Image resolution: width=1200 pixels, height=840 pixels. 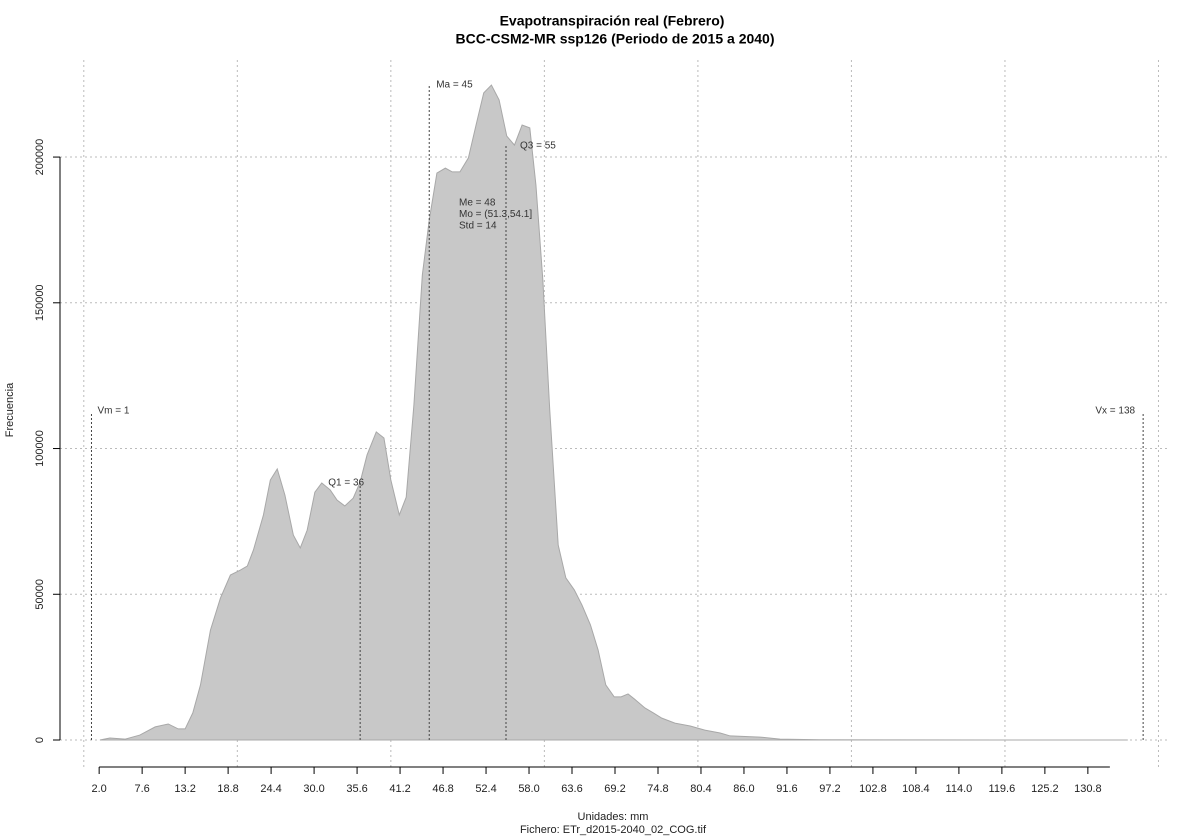 I want to click on caption: Fichero: ETr_d2015-2040_02_COG.tif, so click(x=613, y=830).